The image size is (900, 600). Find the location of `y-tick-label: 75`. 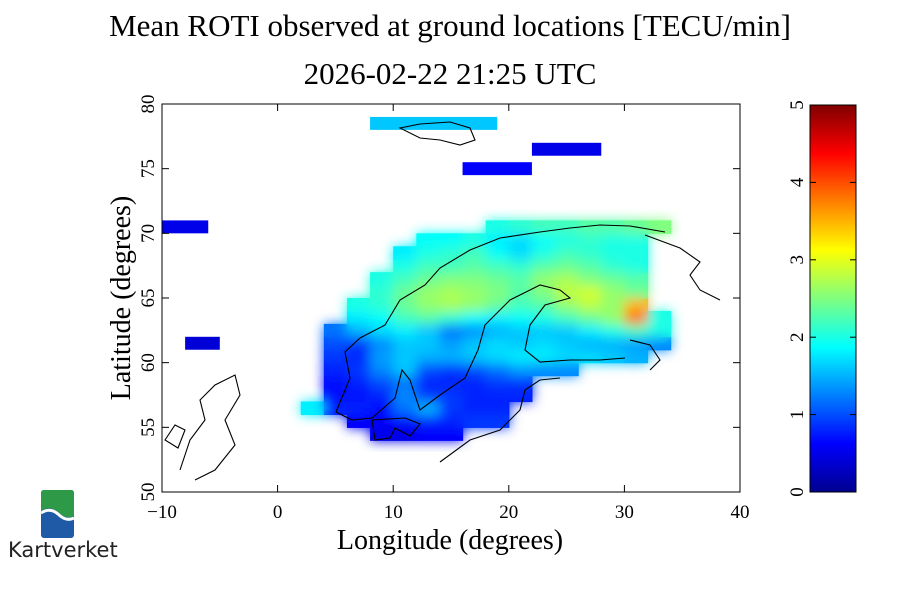

y-tick-label: 75 is located at coordinates (148, 168).